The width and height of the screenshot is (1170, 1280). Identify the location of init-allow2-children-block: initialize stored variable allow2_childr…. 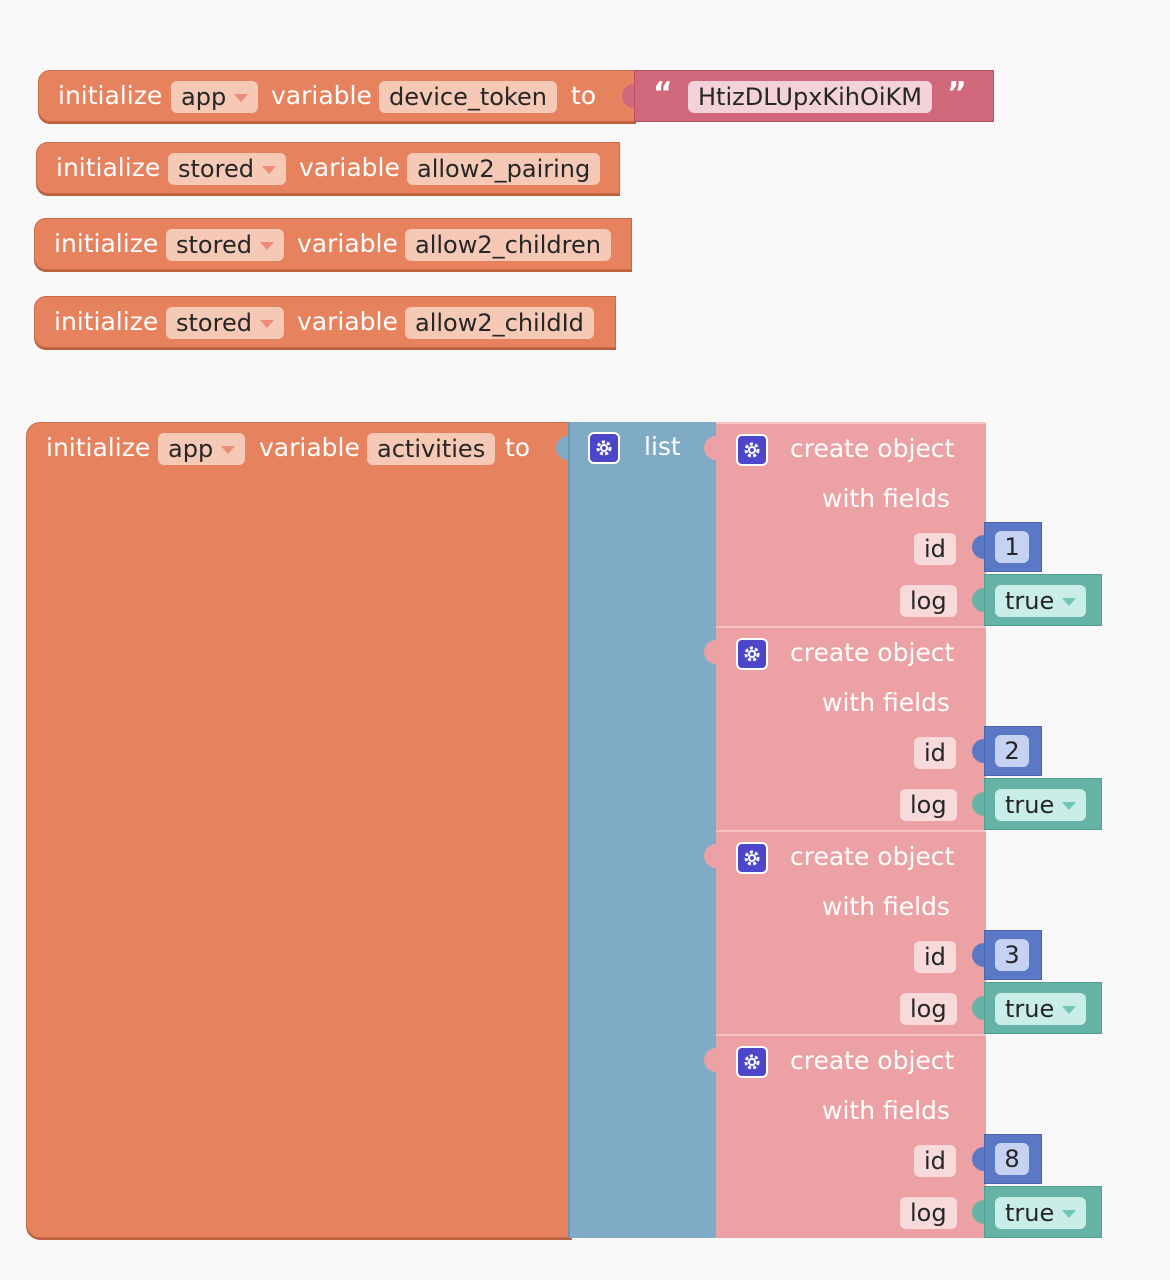
(333, 244).